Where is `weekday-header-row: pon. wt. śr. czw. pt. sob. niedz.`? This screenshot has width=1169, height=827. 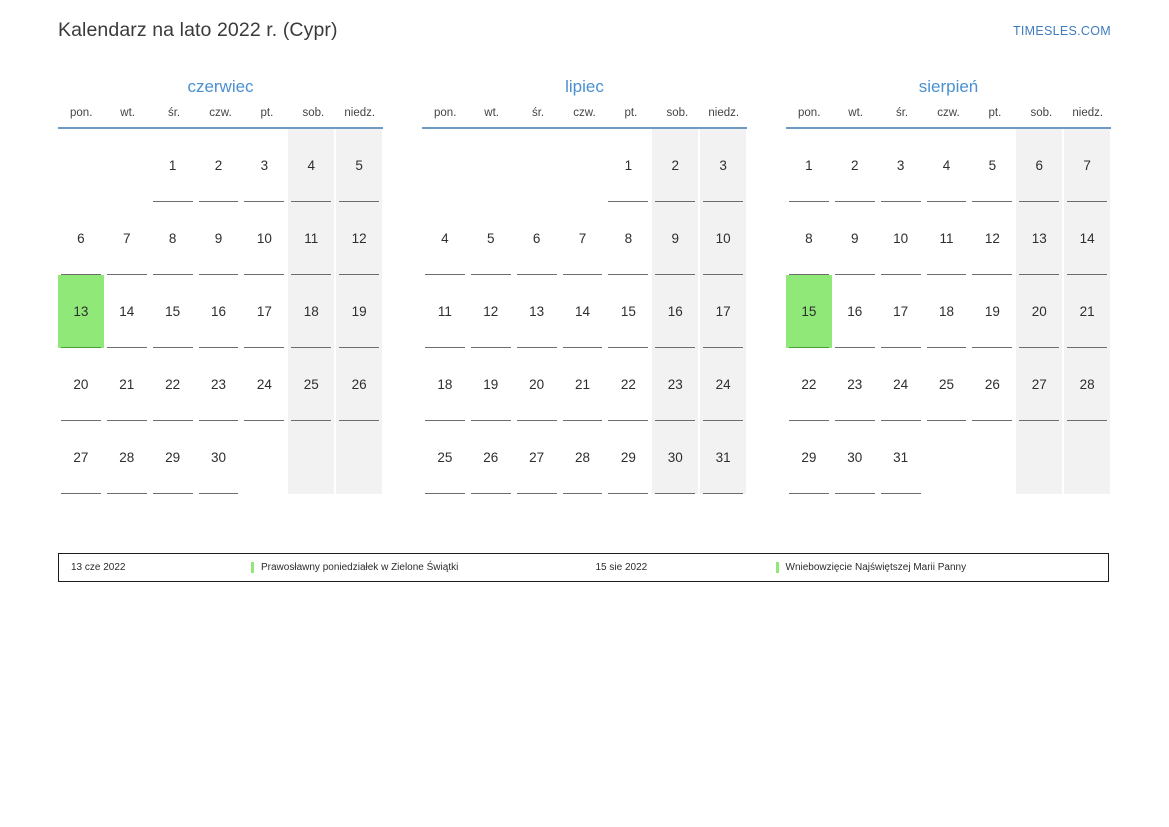
weekday-header-row: pon. wt. śr. czw. pt. sob. niedz. is located at coordinates (948, 117).